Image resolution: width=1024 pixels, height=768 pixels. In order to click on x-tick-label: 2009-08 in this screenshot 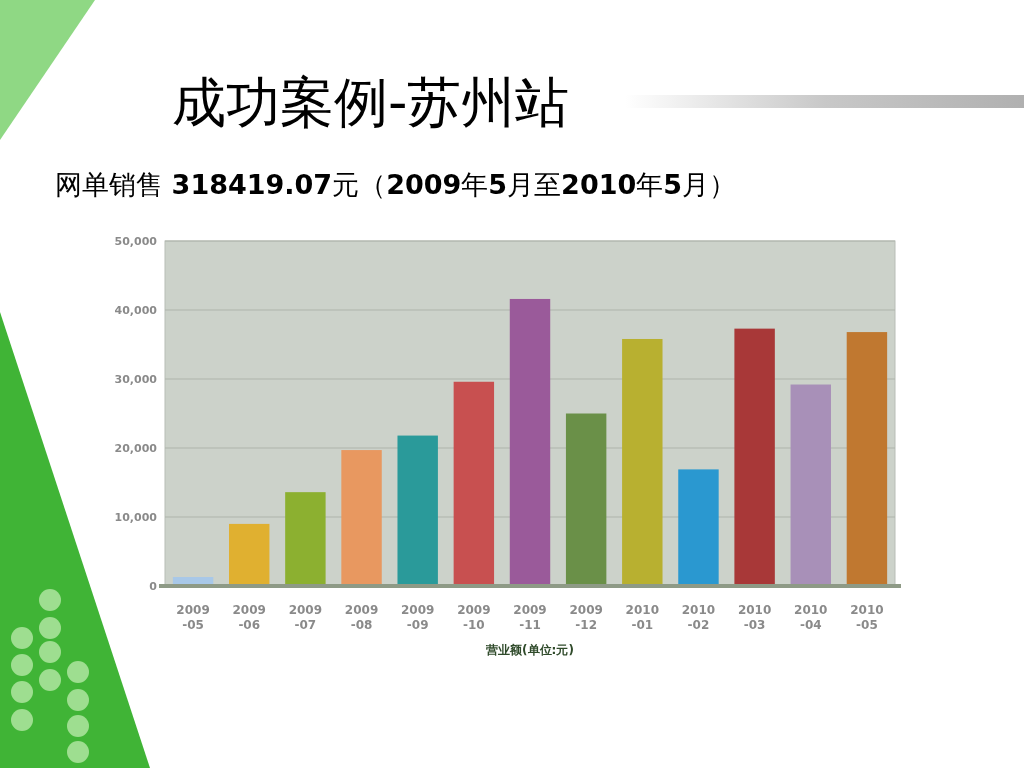, I will do `click(361, 617)`.